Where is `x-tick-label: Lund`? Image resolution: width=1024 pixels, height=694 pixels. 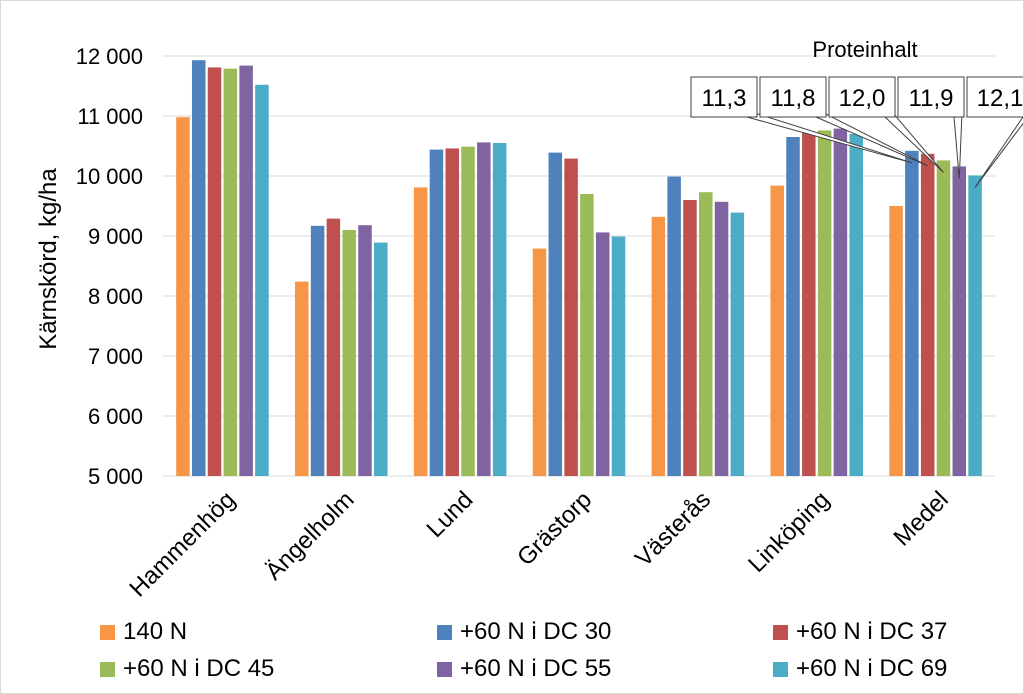 x-tick-label: Lund is located at coordinates (450, 514).